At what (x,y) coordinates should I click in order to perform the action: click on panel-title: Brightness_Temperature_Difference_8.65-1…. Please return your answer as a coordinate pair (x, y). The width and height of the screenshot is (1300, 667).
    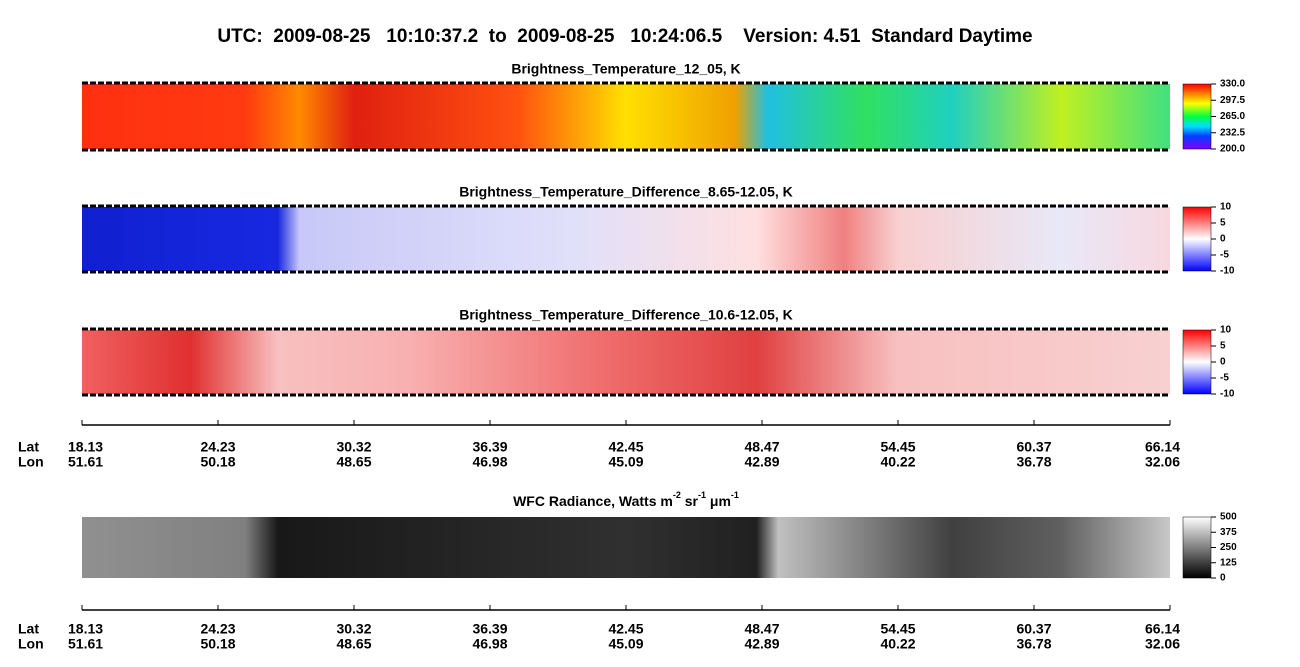
    Looking at the image, I should click on (626, 192).